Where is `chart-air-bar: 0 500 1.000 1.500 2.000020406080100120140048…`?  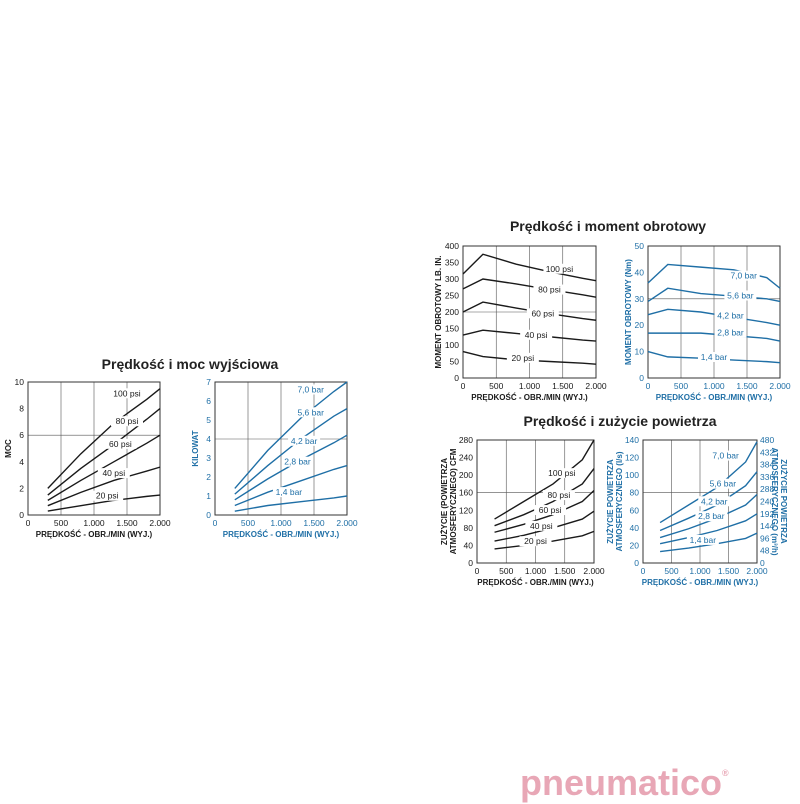
chart-air-bar: 0 500 1.000 1.500 2.000020406080100120140048… is located at coordinates (697, 511).